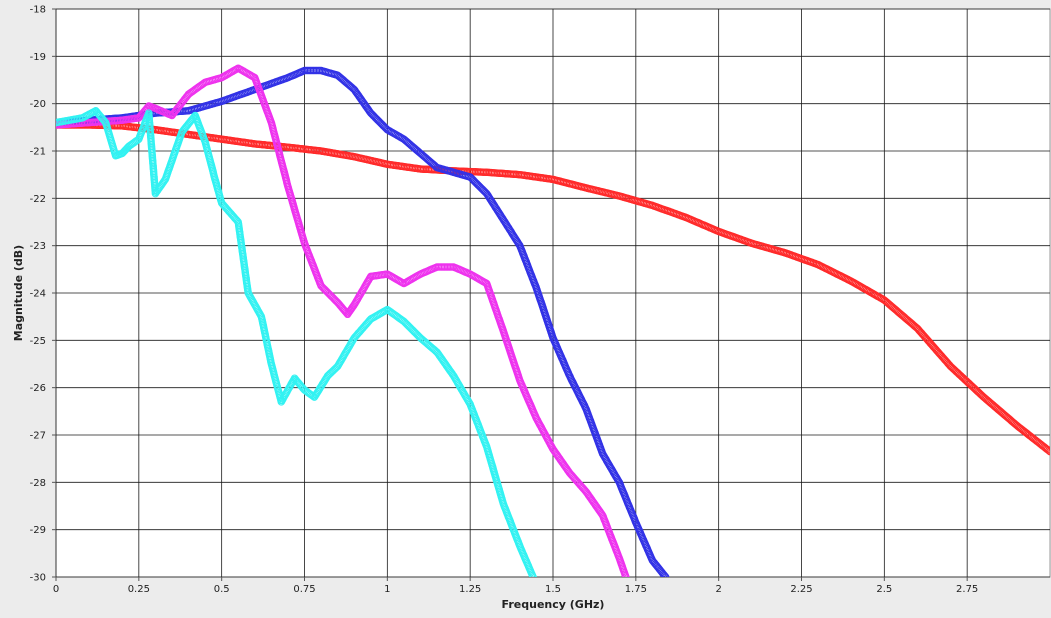 The image size is (1051, 618). I want to click on y-tick-label: -28, so click(38, 483).